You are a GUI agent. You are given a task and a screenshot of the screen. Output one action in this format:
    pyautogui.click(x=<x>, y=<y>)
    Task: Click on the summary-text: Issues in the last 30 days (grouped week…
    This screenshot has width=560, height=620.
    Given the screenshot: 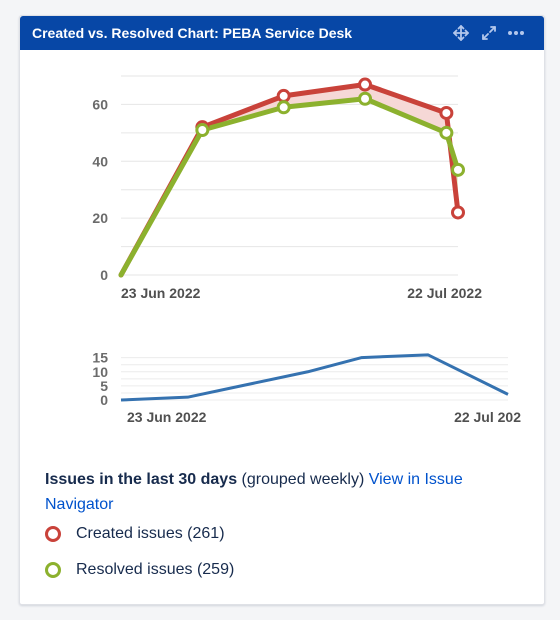 What is the action you would take?
    pyautogui.click(x=280, y=492)
    